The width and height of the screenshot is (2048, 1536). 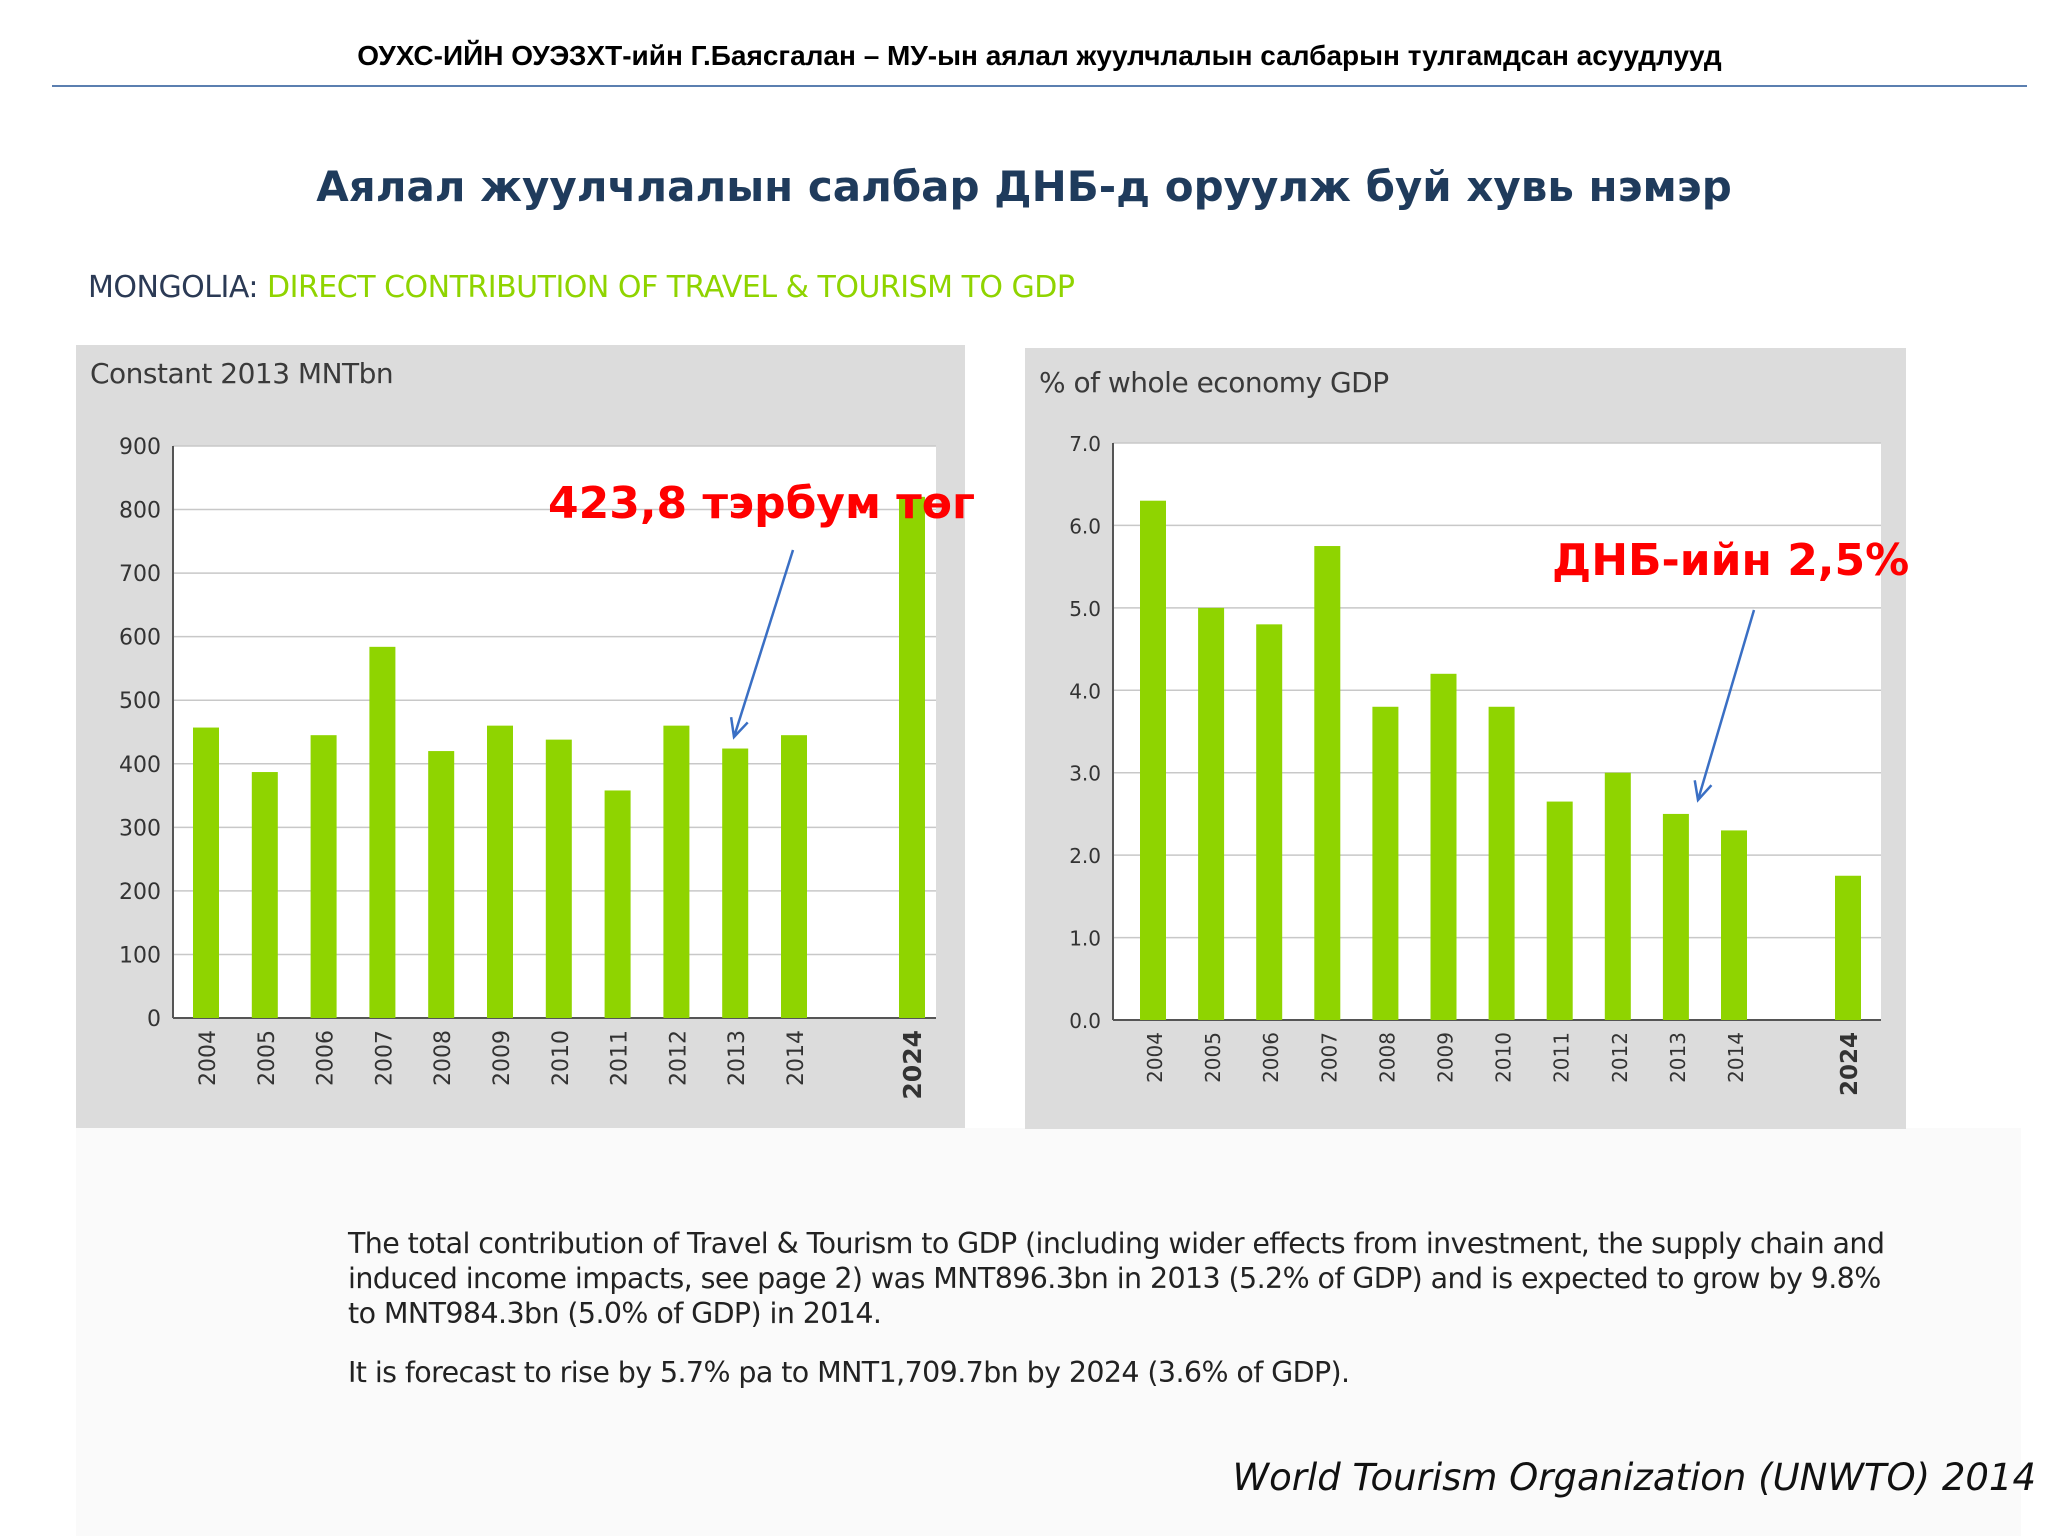 What do you see at coordinates (140, 638) in the screenshot?
I see `chart-mntbn-ytick-label: 600` at bounding box center [140, 638].